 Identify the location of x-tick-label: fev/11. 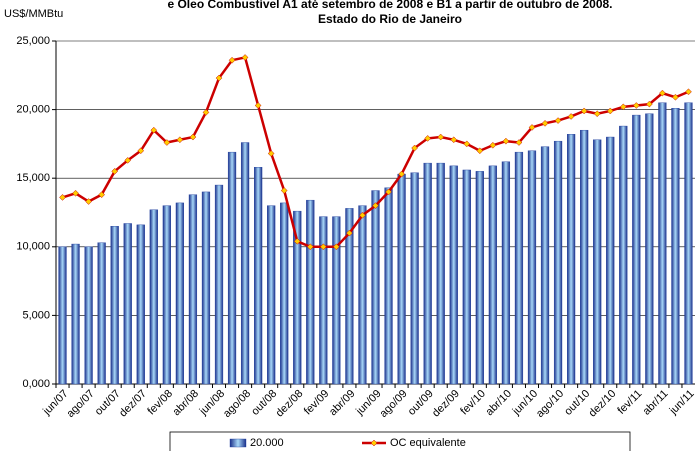
(629, 402).